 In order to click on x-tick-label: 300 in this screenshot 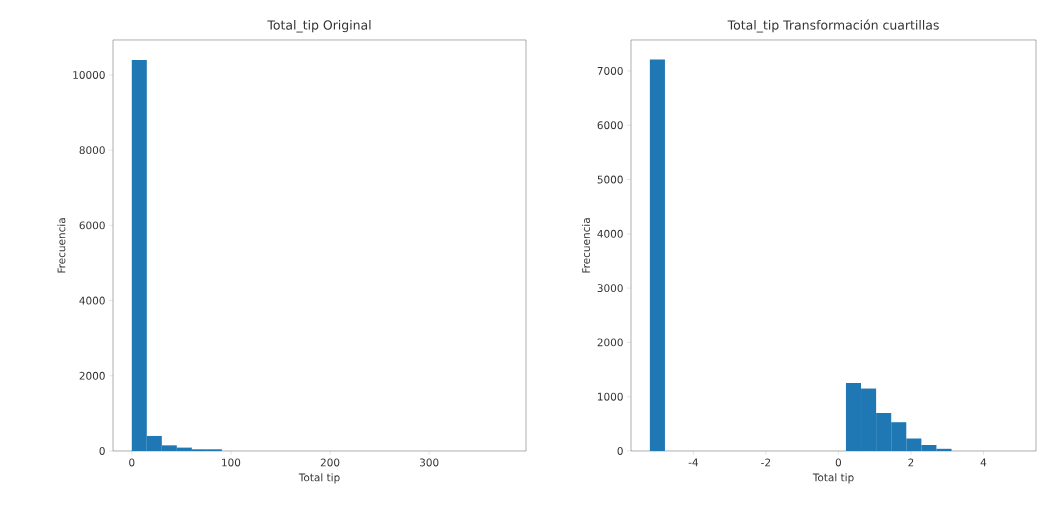, I will do `click(429, 462)`.